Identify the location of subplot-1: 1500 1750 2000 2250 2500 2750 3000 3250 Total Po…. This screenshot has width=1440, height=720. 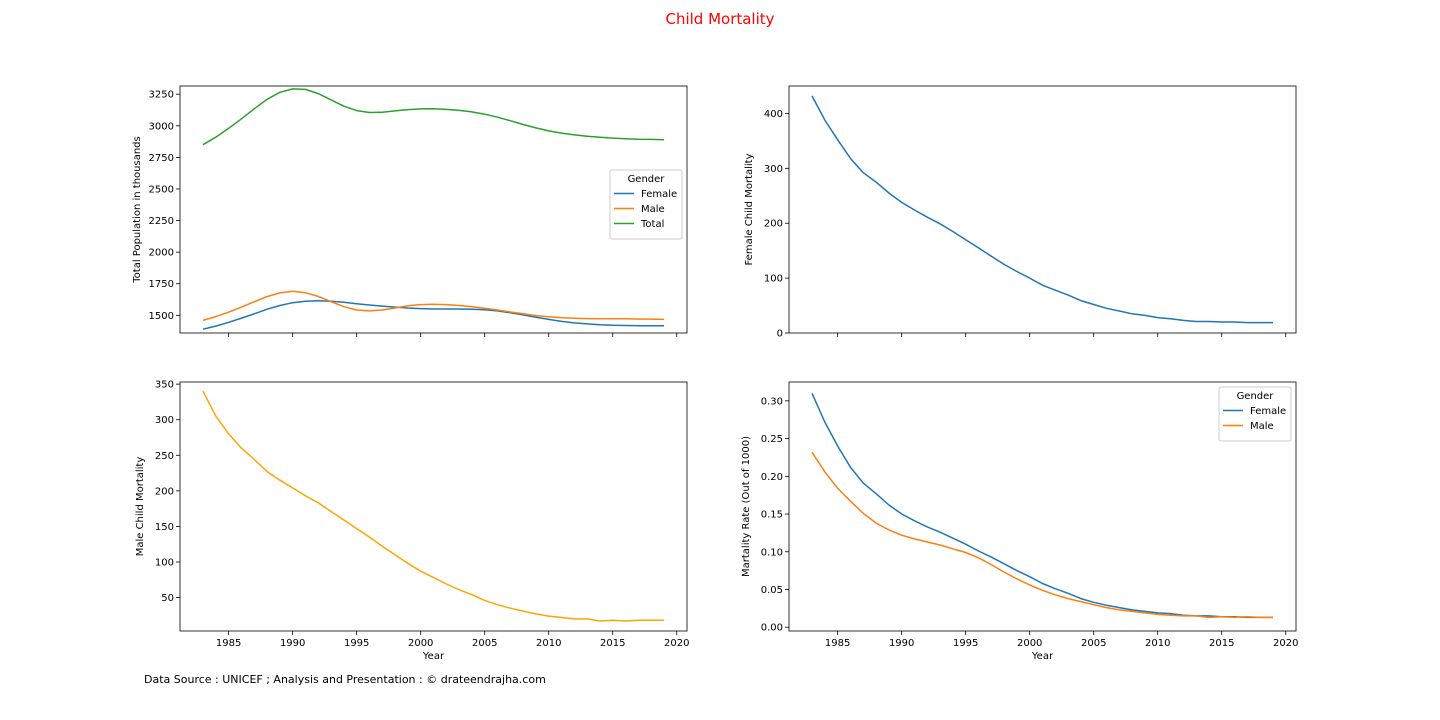
(410, 211).